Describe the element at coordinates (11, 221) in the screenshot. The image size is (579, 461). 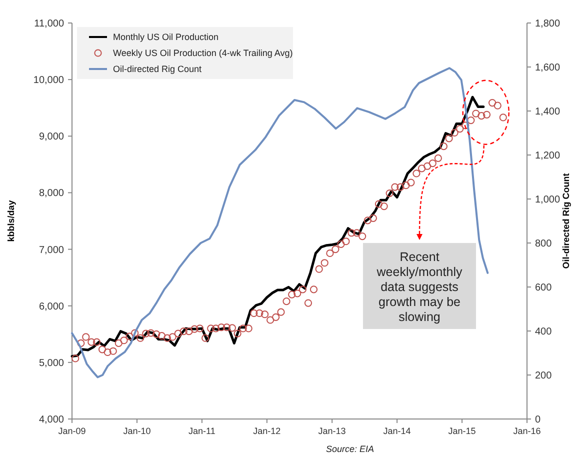
I see `y-axis-title: kbbls/day` at that location.